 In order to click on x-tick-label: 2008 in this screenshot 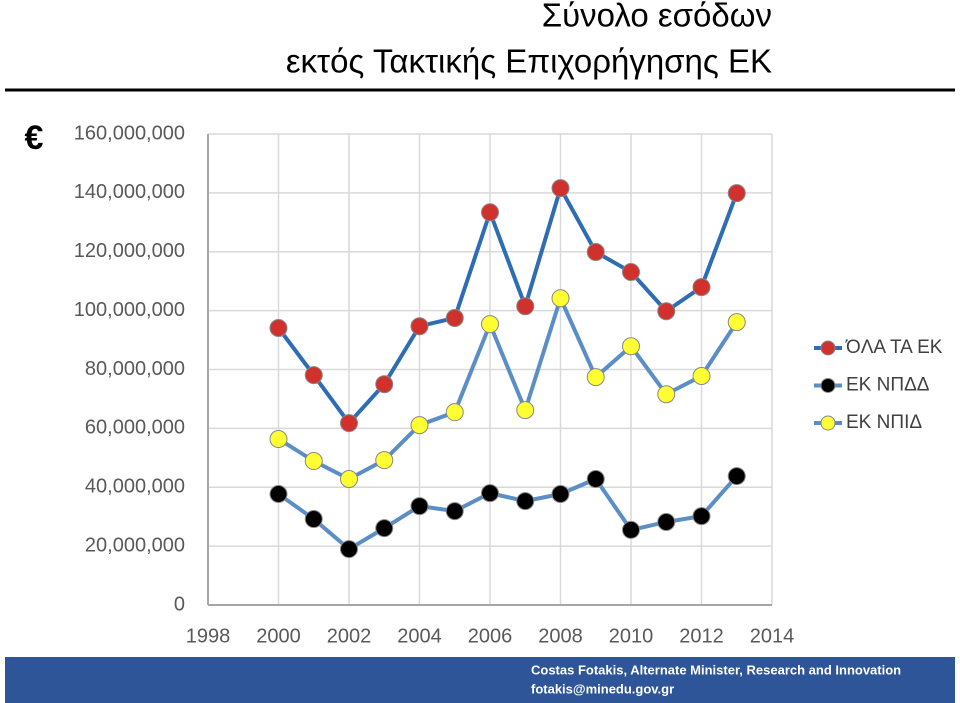, I will do `click(560, 636)`.